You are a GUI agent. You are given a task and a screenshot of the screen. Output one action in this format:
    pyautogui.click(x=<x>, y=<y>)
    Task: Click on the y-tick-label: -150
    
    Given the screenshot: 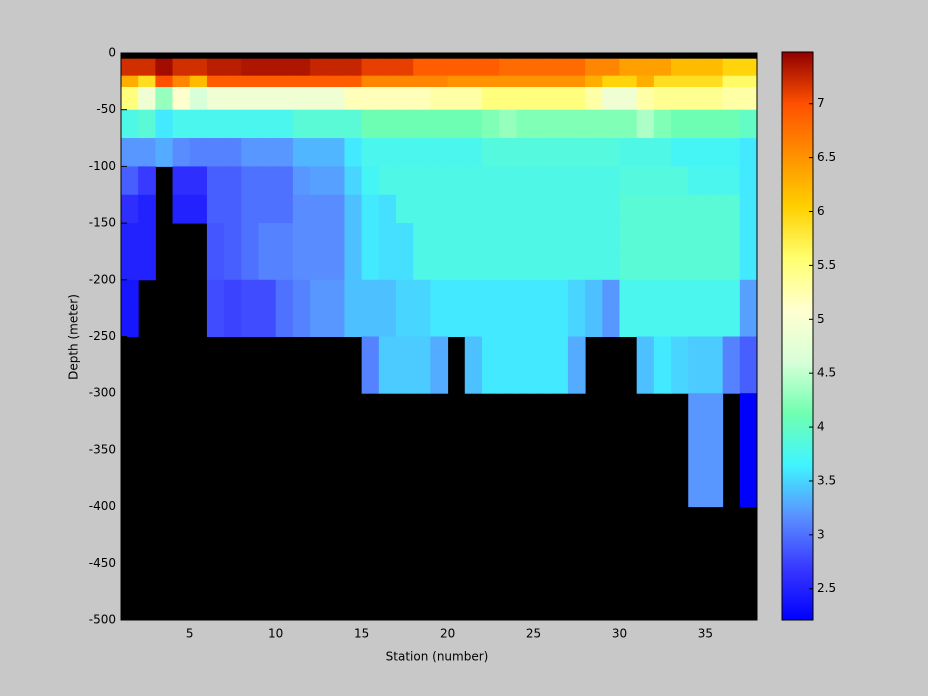 What is the action you would take?
    pyautogui.click(x=102, y=223)
    